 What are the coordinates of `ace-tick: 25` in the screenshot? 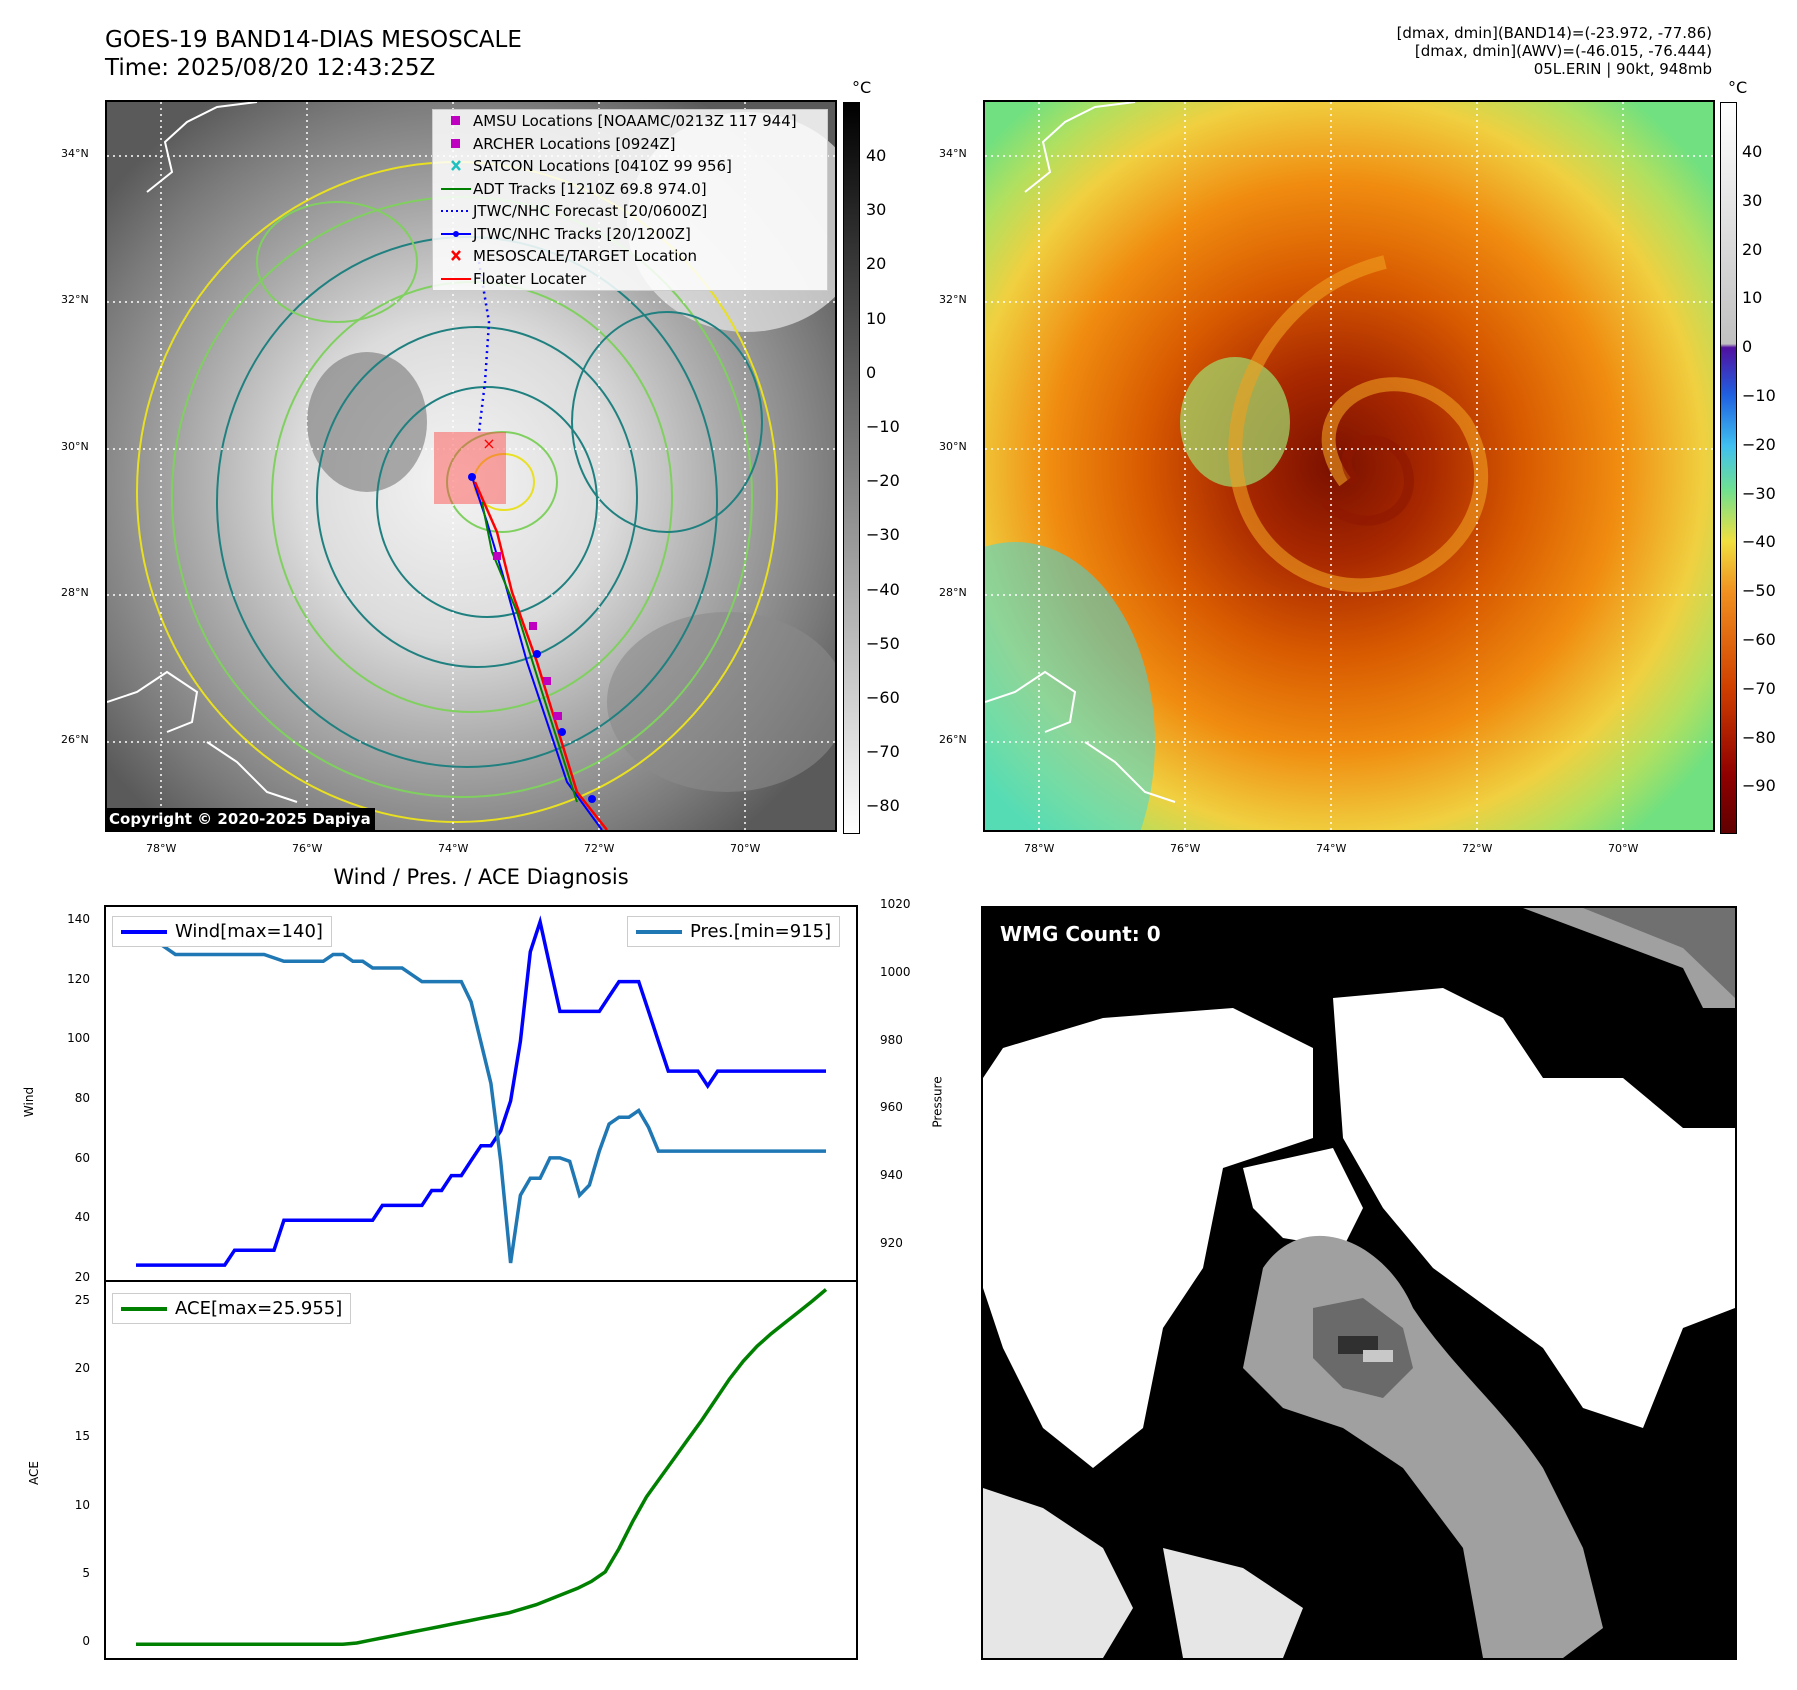 It's located at (82, 1299).